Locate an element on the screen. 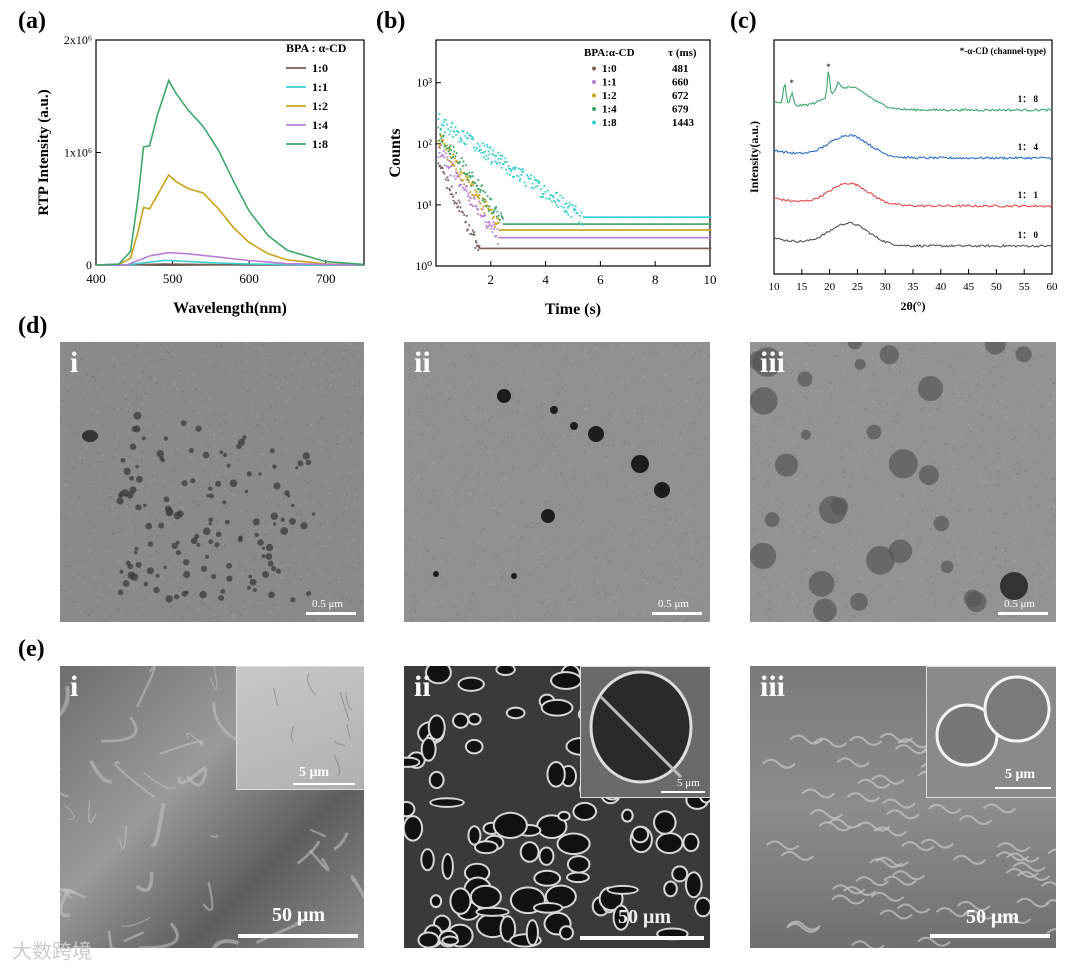  chart-b-frame is located at coordinates (573, 153).